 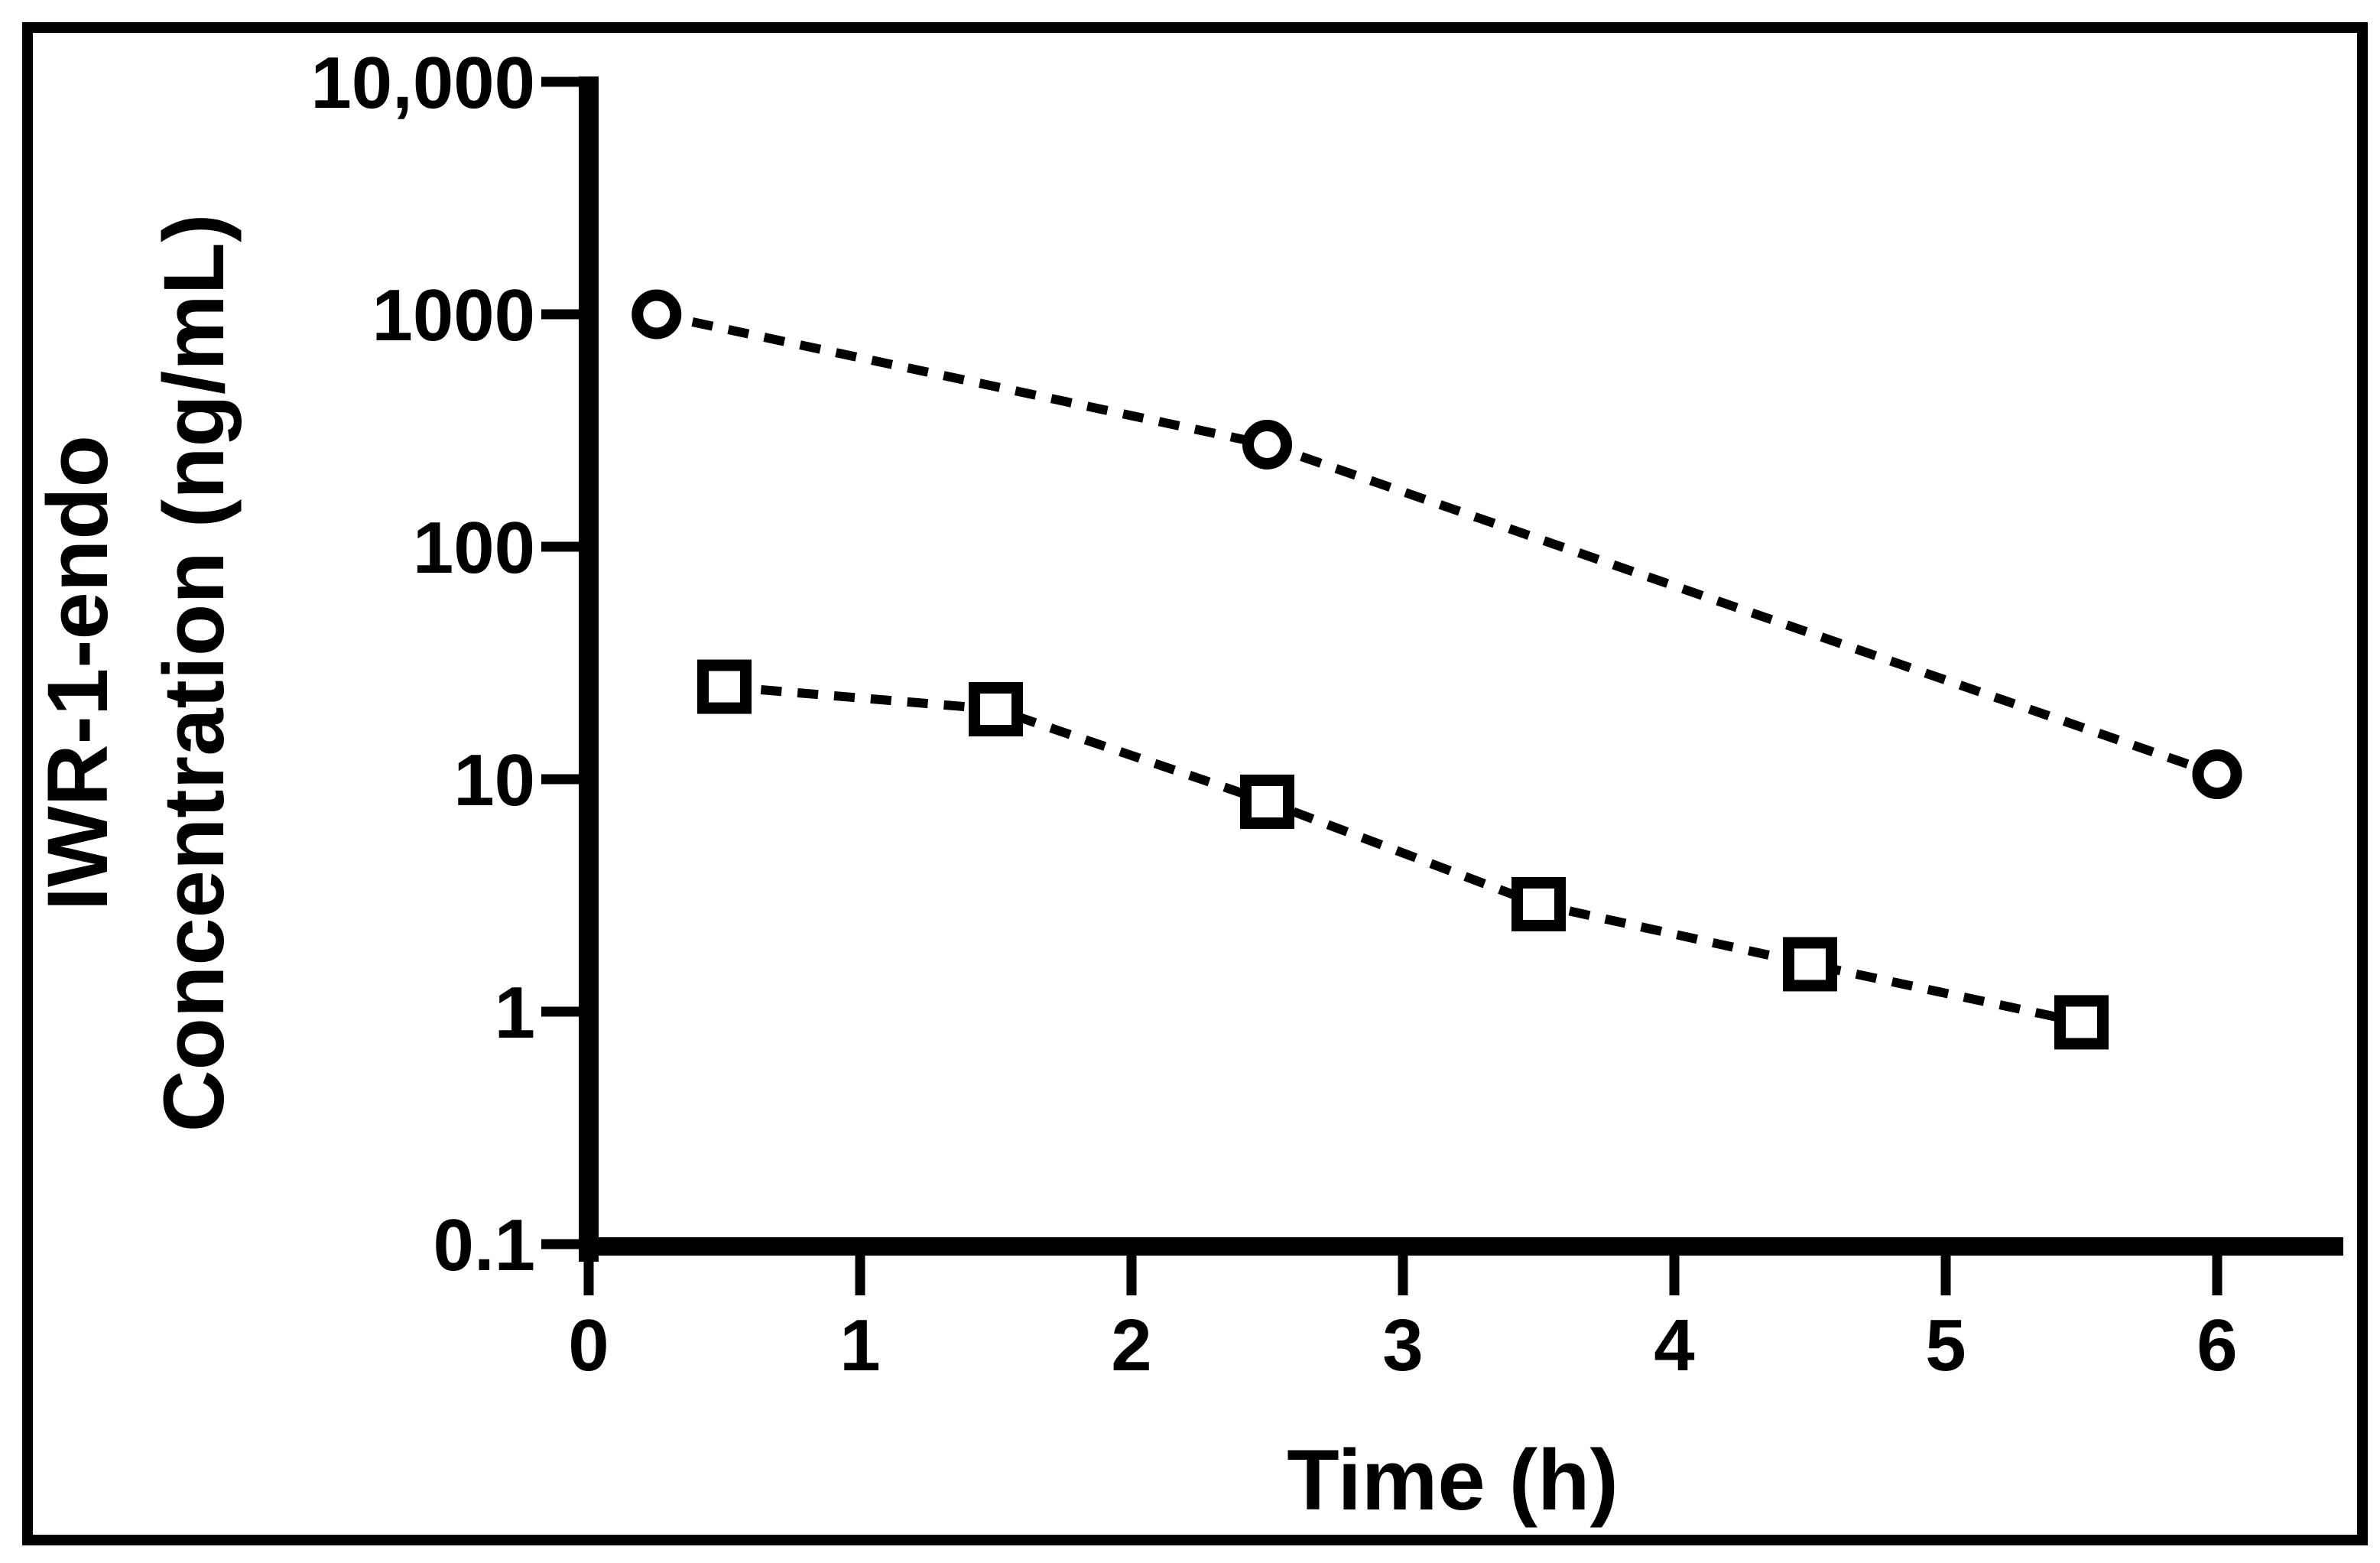 What do you see at coordinates (515, 1013) in the screenshot?
I see `y-tick-label-1: 1` at bounding box center [515, 1013].